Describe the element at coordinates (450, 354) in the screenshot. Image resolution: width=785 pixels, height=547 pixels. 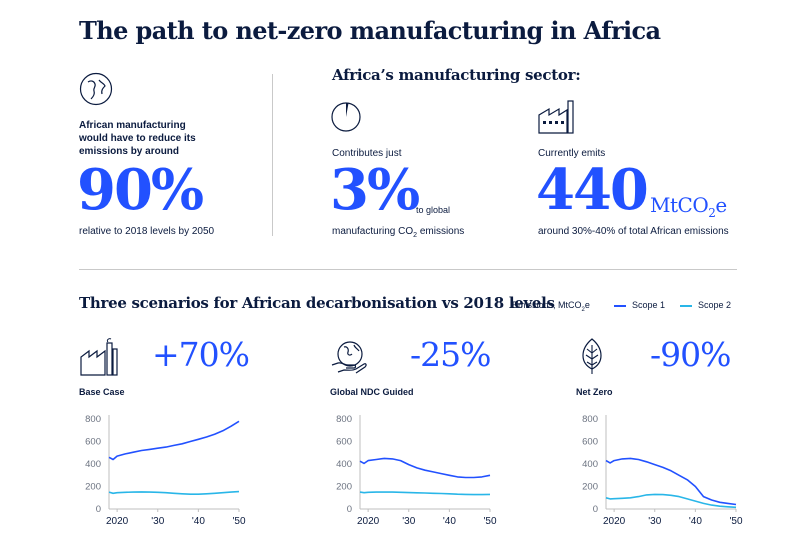
I see `panel-change: -25%` at that location.